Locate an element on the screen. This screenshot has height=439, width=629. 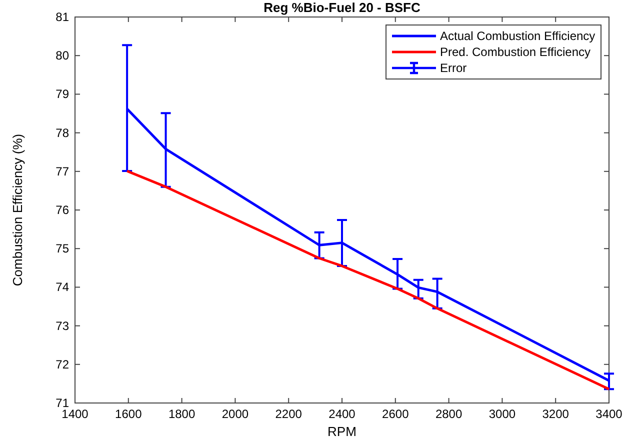
legend-label: Pred. Combustion Efficiency is located at coordinates (515, 52).